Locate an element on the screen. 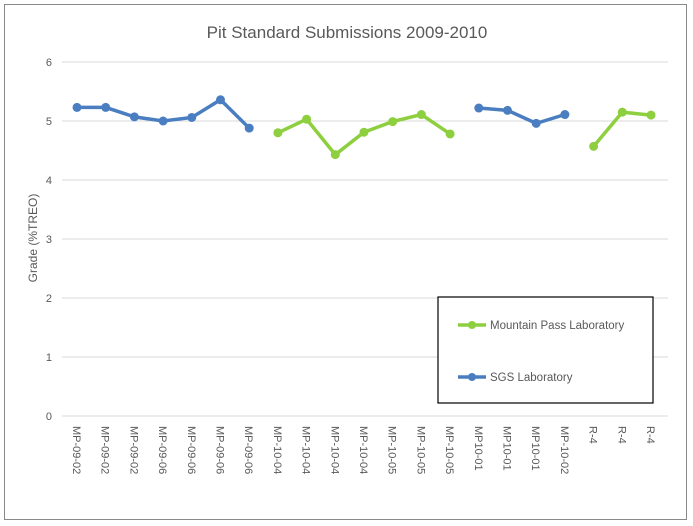  legend-label: SGS Laboratory is located at coordinates (531, 378).